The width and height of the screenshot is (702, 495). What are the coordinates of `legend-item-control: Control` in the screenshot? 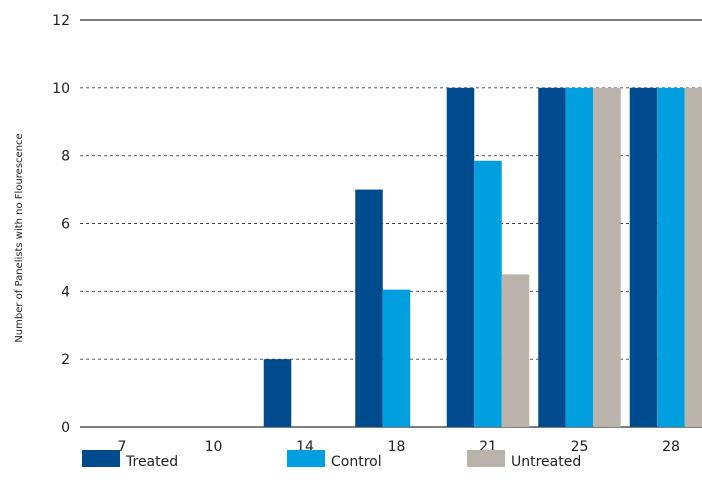 It's located at (334, 460).